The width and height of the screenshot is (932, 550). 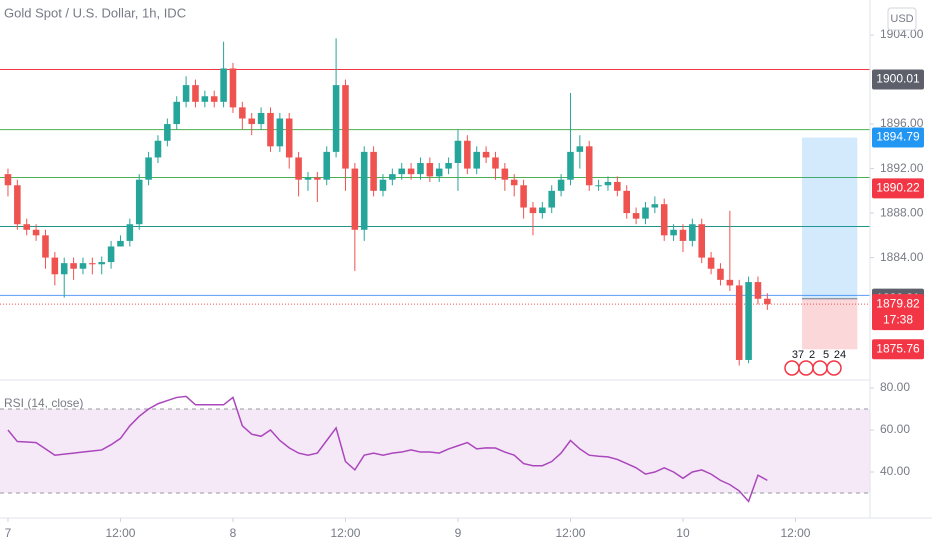 I want to click on y-tick-label: 1896.00, so click(x=902, y=123).